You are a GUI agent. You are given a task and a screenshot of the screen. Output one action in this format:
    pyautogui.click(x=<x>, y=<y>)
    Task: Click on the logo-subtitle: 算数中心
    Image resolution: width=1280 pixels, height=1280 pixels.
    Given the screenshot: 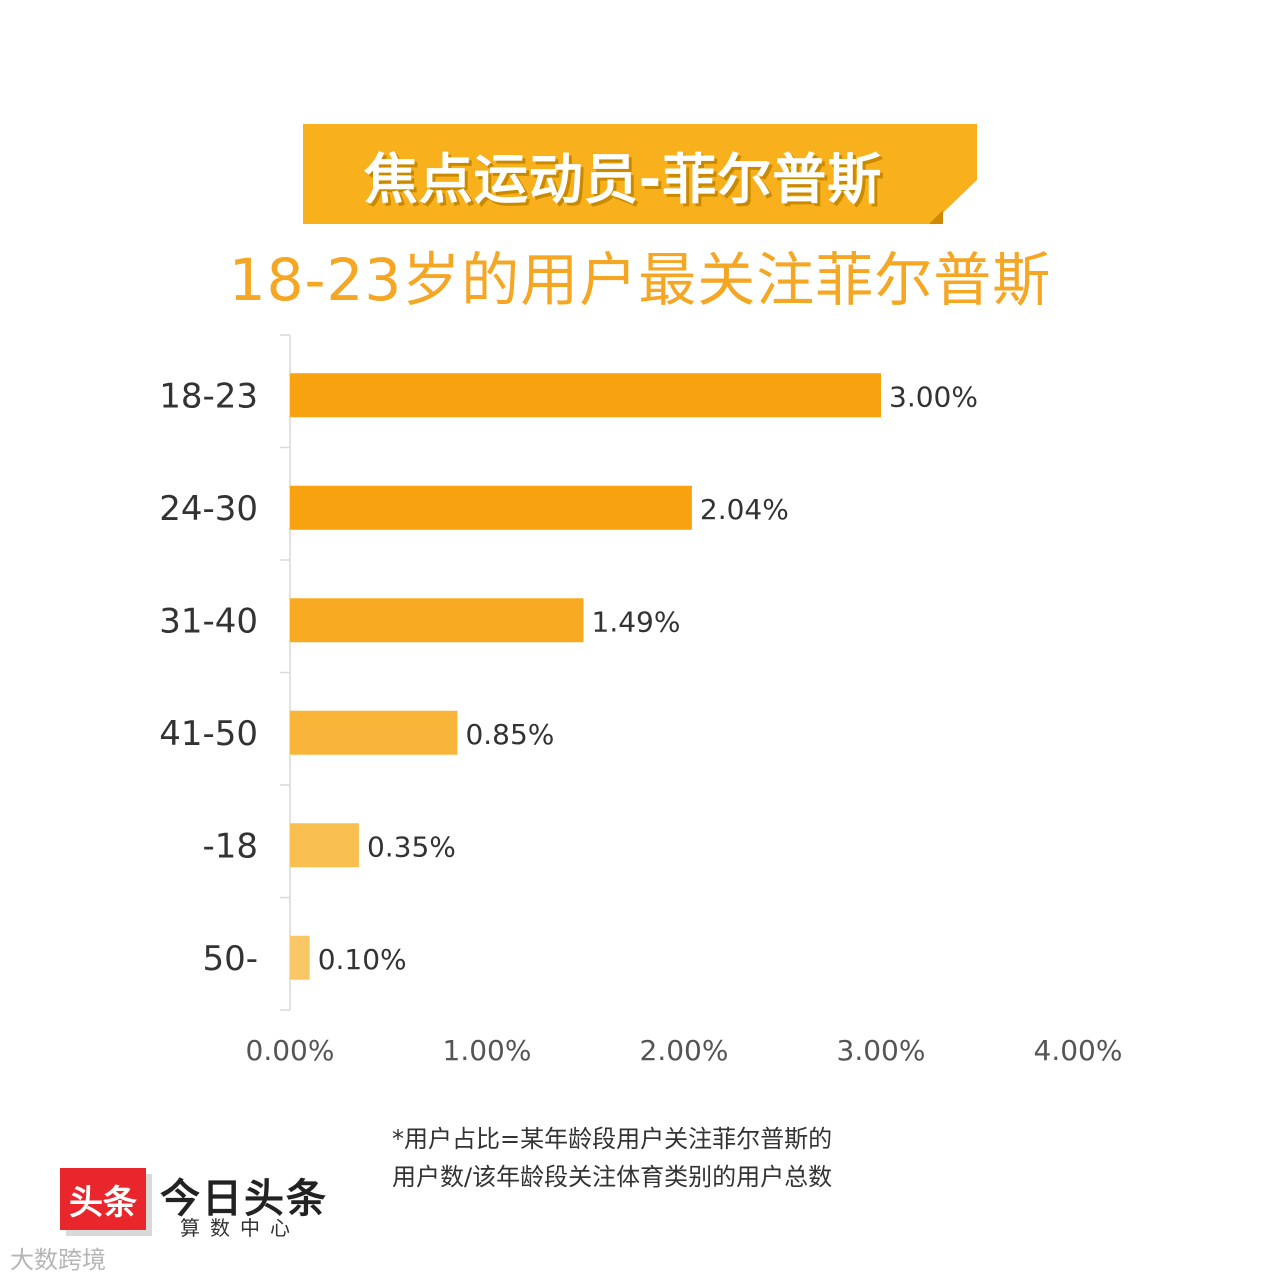 What is the action you would take?
    pyautogui.click(x=240, y=1228)
    